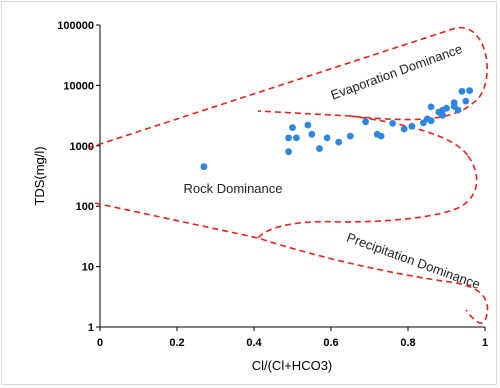  What do you see at coordinates (254, 343) in the screenshot?
I see `x-tick-label: 0.4` at bounding box center [254, 343].